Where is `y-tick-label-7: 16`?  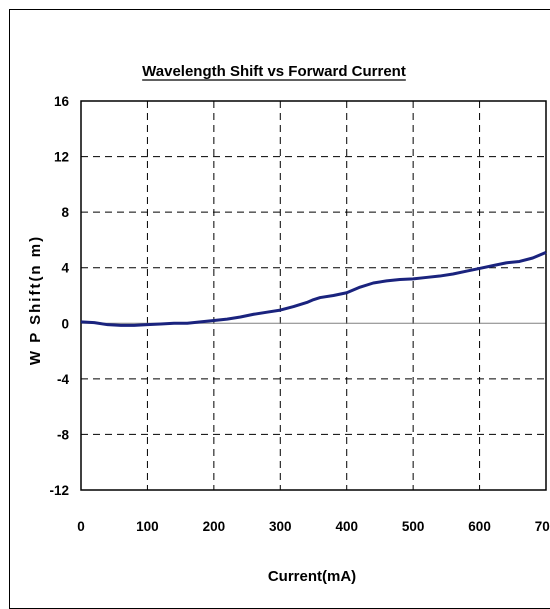 y-tick-label-7: 16 is located at coordinates (62, 101).